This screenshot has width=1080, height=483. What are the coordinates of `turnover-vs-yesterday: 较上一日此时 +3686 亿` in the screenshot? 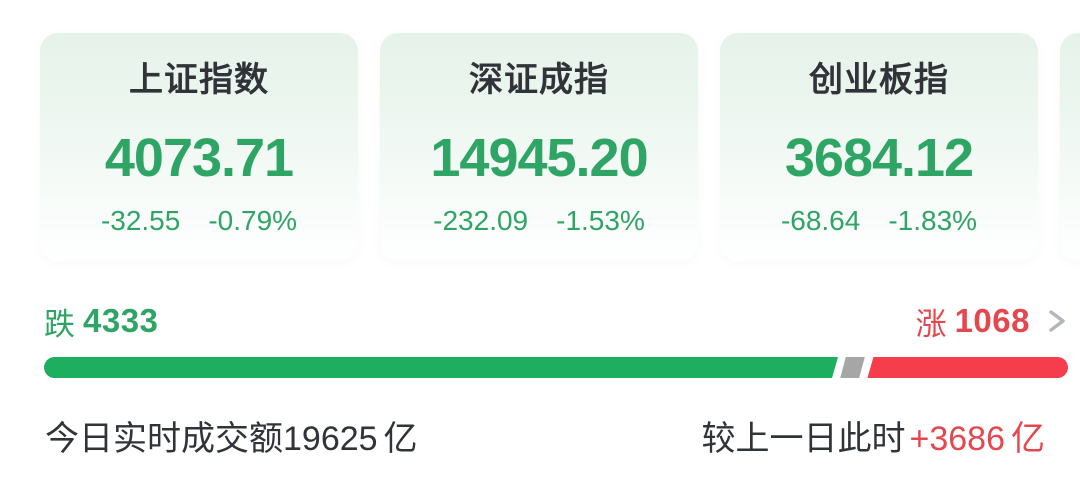 It's located at (874, 439).